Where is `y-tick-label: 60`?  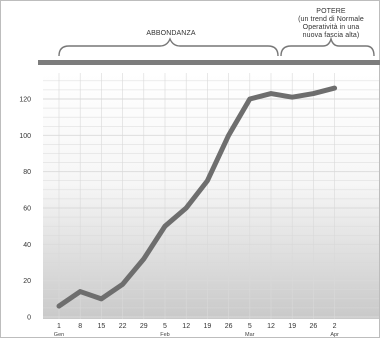 y-tick-label: 60 is located at coordinates (27, 209).